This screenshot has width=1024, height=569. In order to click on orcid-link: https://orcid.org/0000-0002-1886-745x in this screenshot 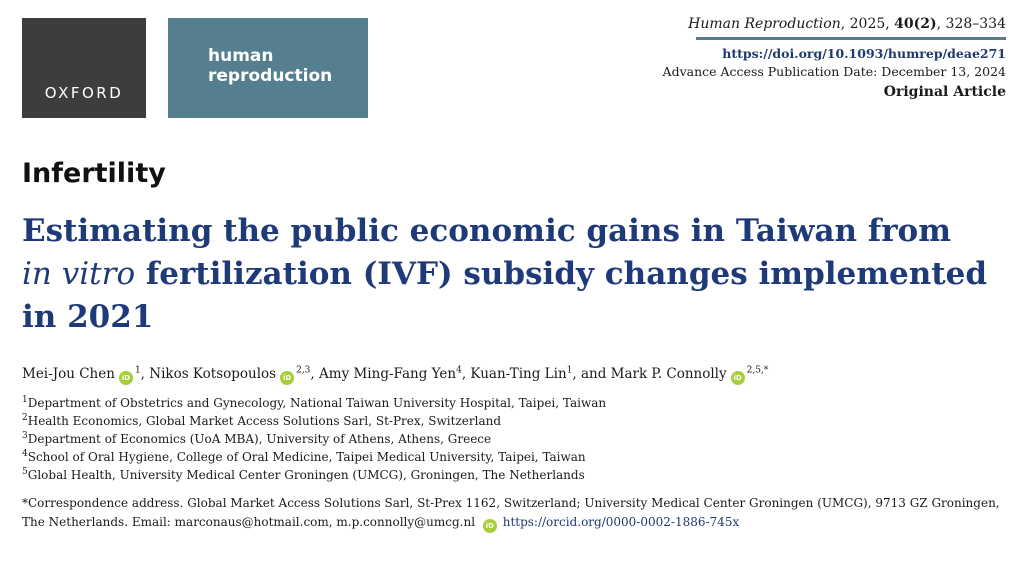, I will do `click(621, 522)`.